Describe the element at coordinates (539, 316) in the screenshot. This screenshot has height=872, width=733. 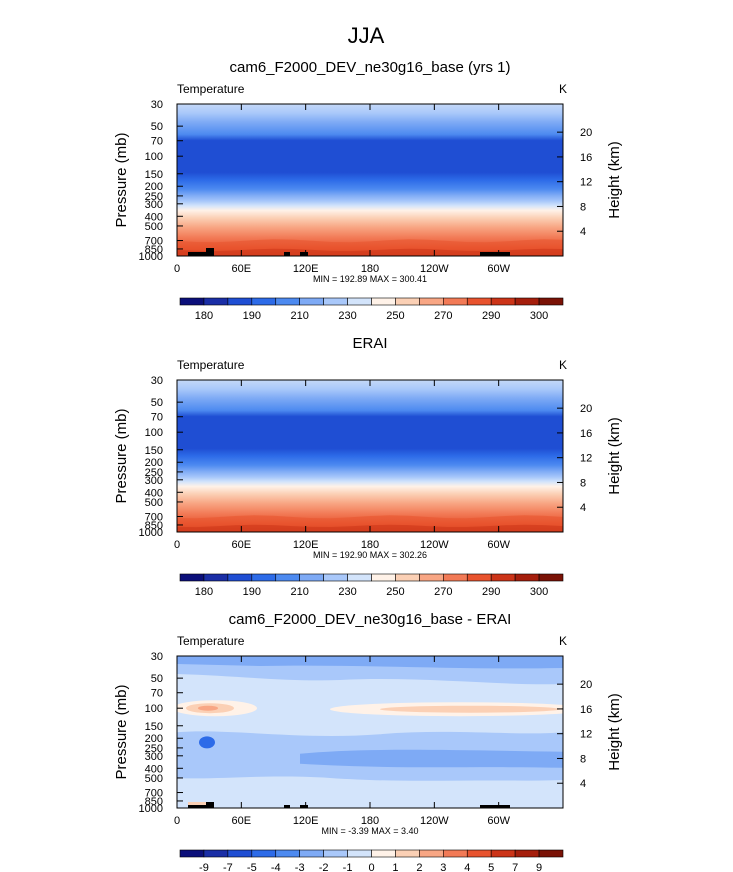
I see `colorbar-label: 300` at that location.